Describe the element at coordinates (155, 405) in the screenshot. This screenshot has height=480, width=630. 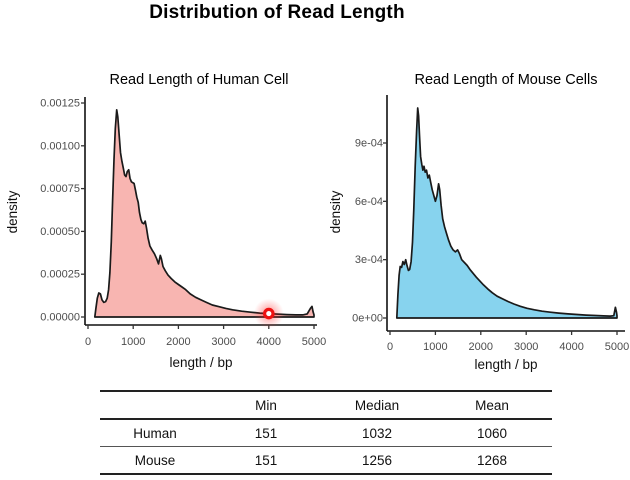
I see `corner-cell` at that location.